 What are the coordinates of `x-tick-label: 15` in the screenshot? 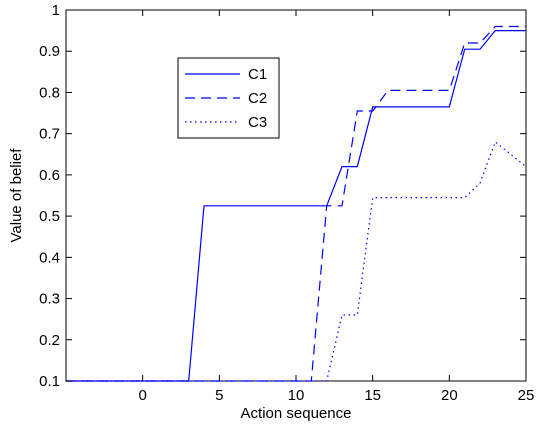 It's located at (372, 395).